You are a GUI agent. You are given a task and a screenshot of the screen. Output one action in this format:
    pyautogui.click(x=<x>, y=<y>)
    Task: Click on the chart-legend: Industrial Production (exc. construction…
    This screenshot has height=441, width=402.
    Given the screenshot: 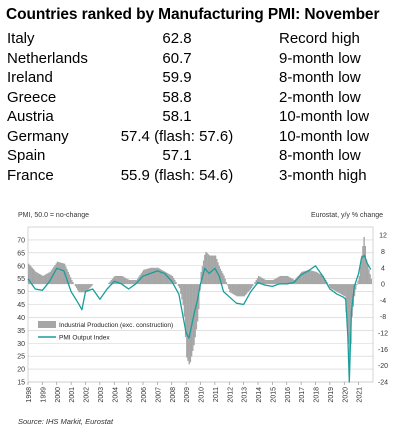 What is the action you would take?
    pyautogui.click(x=105, y=331)
    